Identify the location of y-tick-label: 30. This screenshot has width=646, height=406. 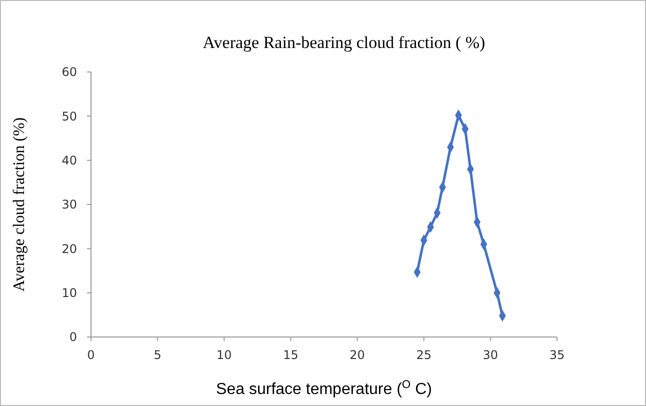
(69, 205).